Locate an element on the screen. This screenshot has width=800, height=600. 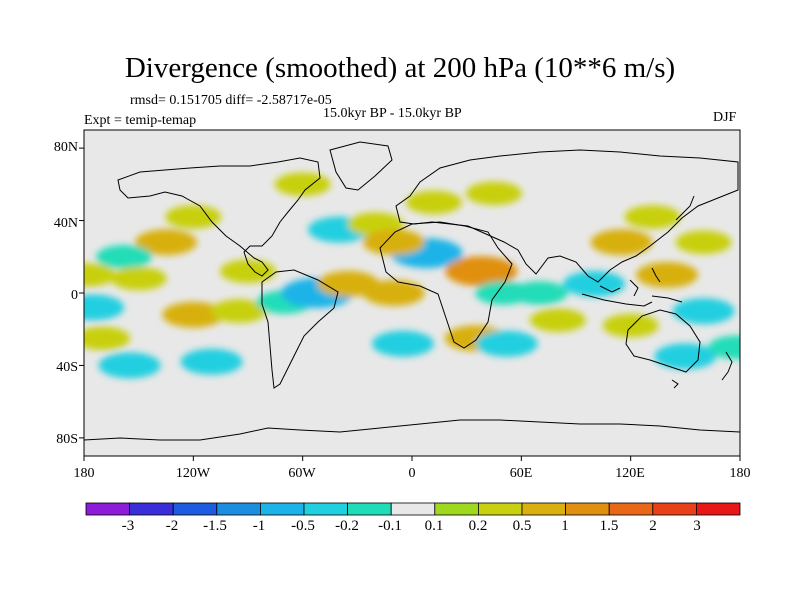
coastline-north-america is located at coordinates (219, 217).